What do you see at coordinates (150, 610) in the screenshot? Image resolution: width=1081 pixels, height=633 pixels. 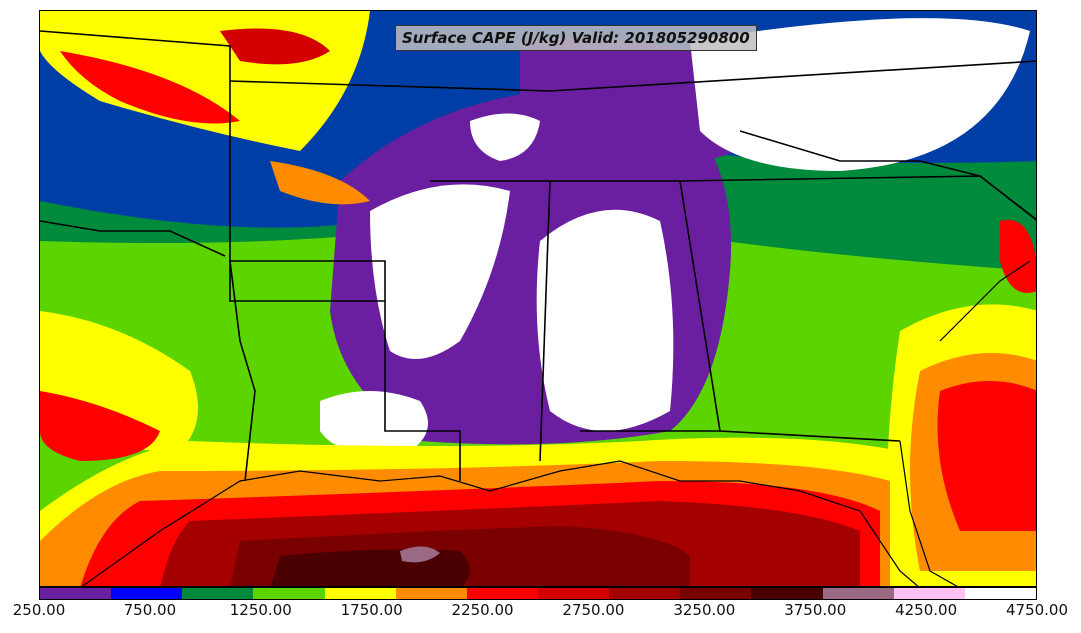 I see `colorbar-tick-label: 750.00` at bounding box center [150, 610].